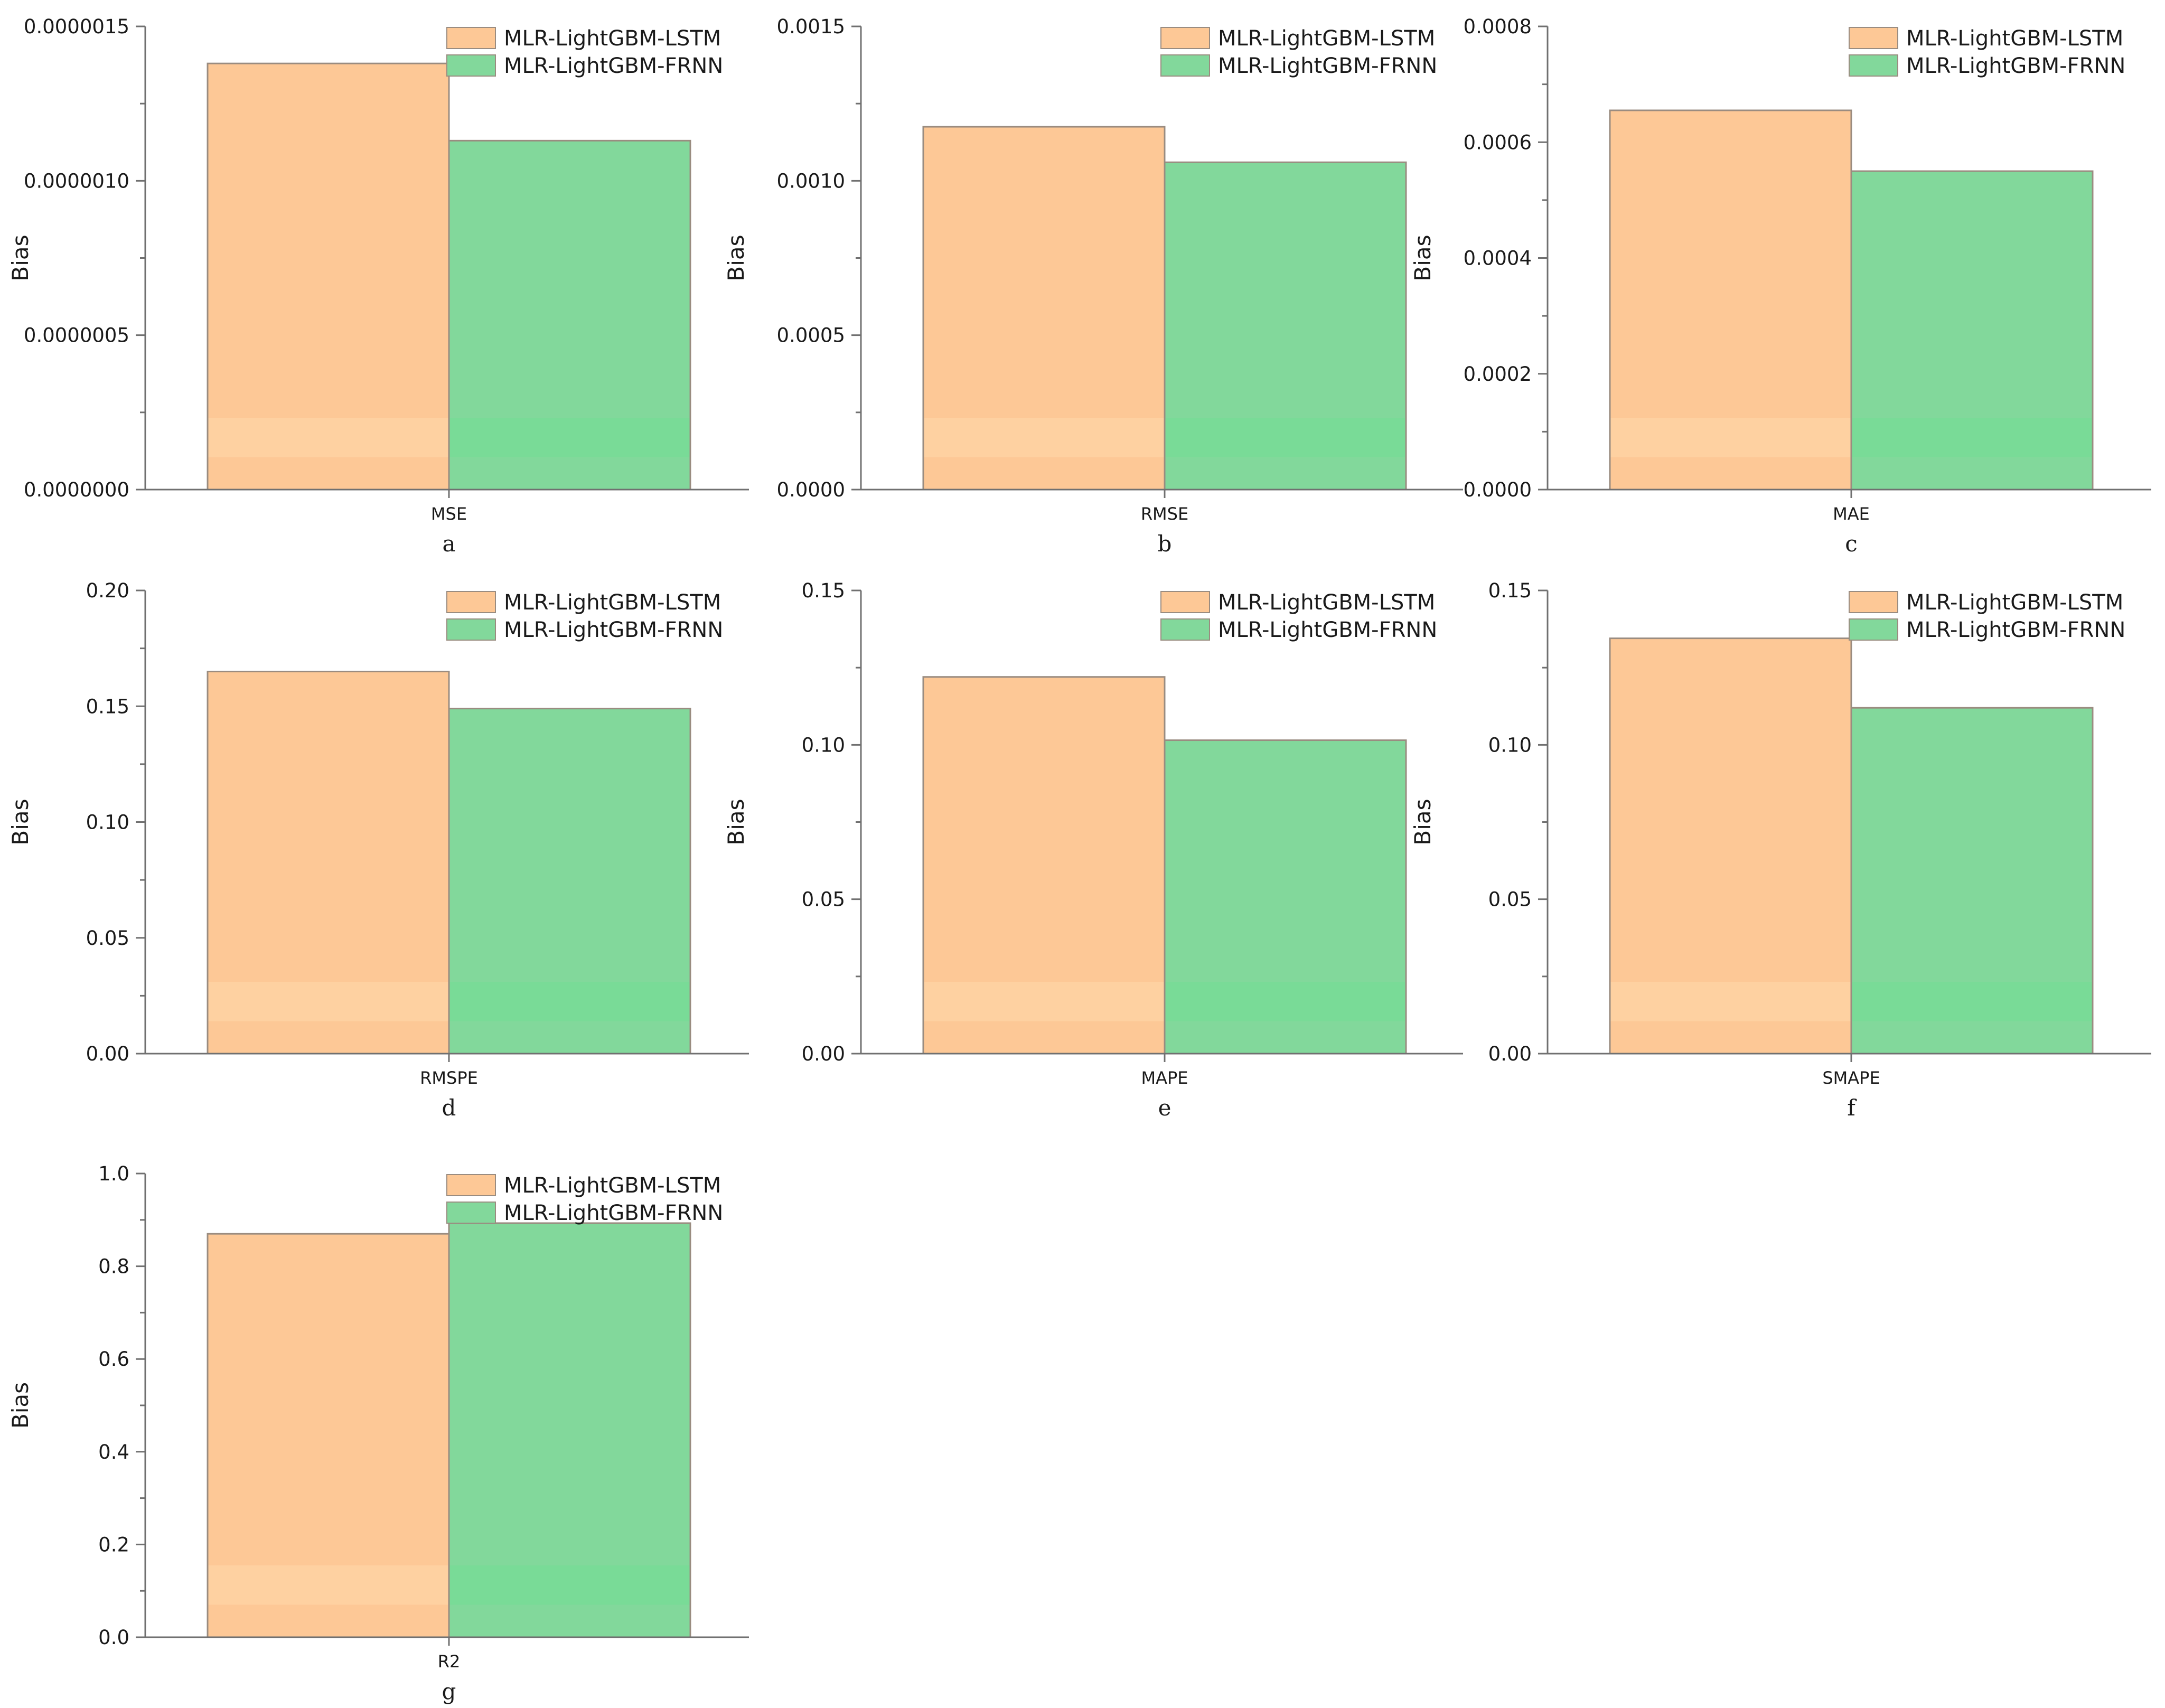  What do you see at coordinates (612, 602) in the screenshot?
I see `legend-label-d-0: MLR-LightGBM-LSTM` at bounding box center [612, 602].